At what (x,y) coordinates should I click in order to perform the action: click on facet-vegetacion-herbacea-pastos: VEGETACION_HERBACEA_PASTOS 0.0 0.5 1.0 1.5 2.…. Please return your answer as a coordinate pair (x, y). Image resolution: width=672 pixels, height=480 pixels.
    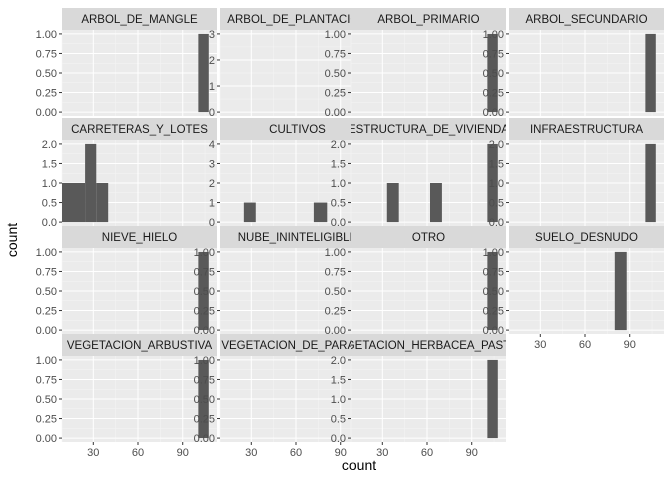
    Looking at the image, I should click on (428, 396).